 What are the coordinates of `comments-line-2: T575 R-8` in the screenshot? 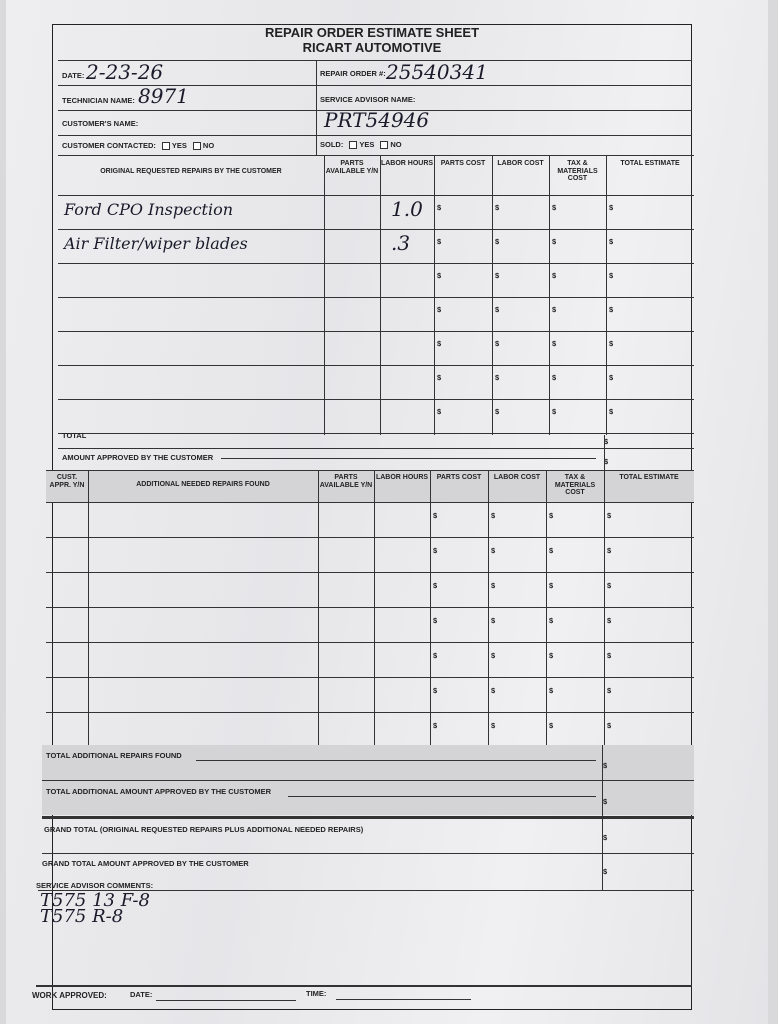 It's located at (82, 916).